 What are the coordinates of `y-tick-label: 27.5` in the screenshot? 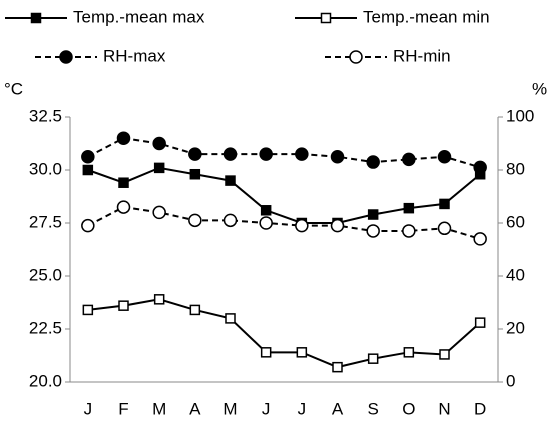 It's located at (45, 221).